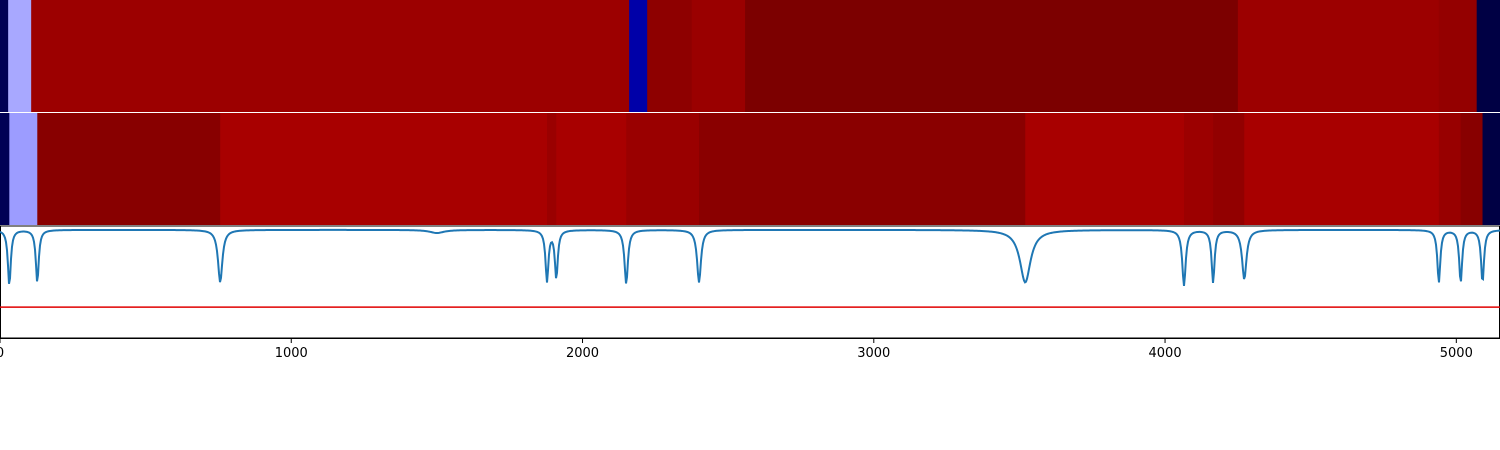 The width and height of the screenshot is (1500, 450). Describe the element at coordinates (873, 353) in the screenshot. I see `x-tick-label-3000: 3000` at that location.